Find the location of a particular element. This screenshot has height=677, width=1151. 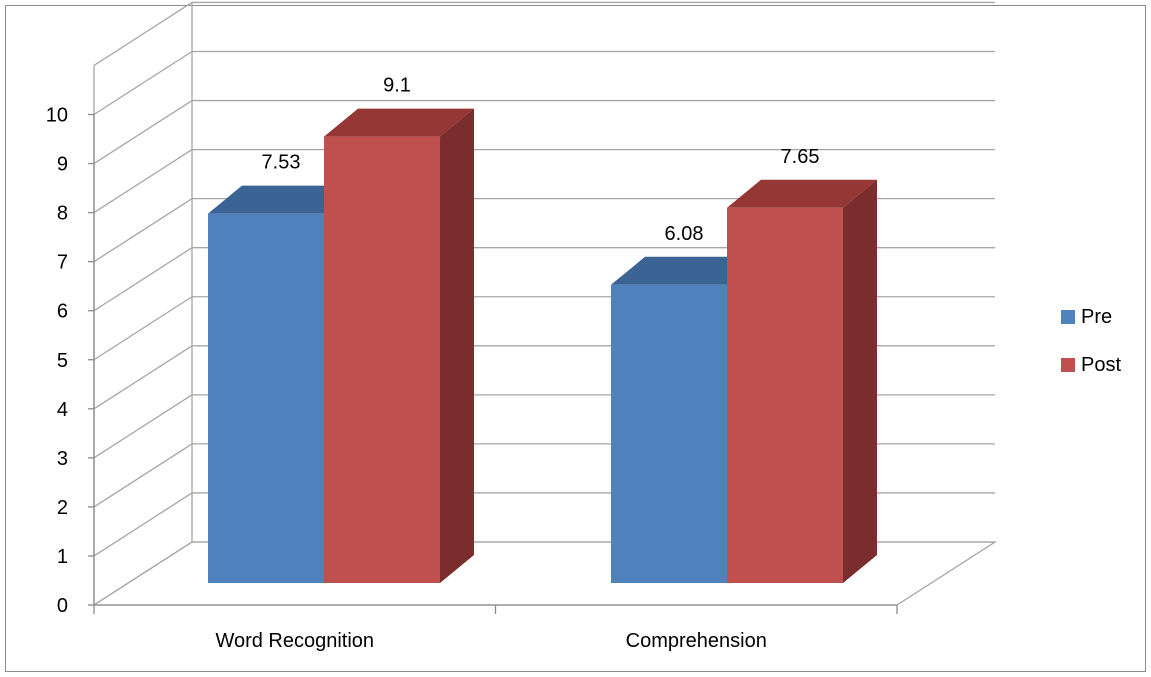

x-category-label: Word Recognition is located at coordinates (294, 641).